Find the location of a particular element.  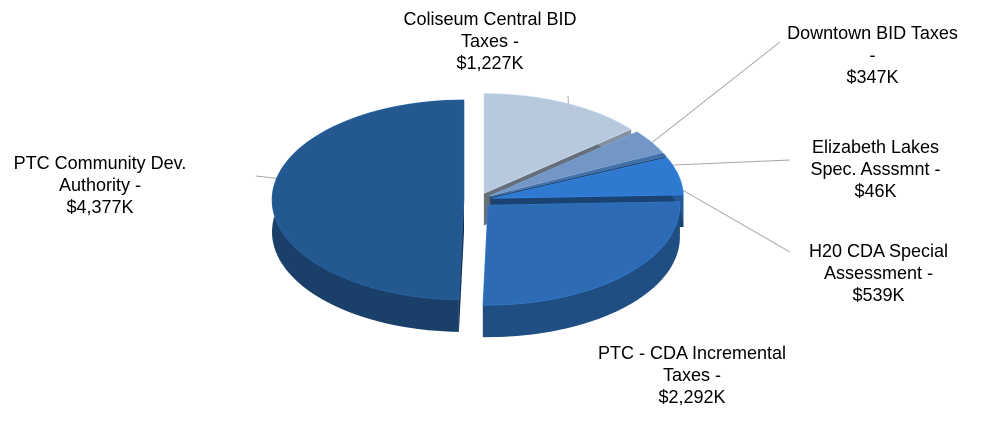

slice-wall is located at coordinates (581, 269).